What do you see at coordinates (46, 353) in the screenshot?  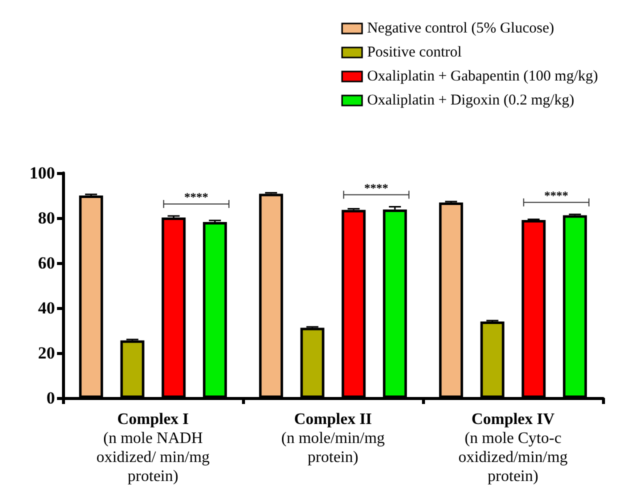 I see `y-tick-label: 20` at bounding box center [46, 353].